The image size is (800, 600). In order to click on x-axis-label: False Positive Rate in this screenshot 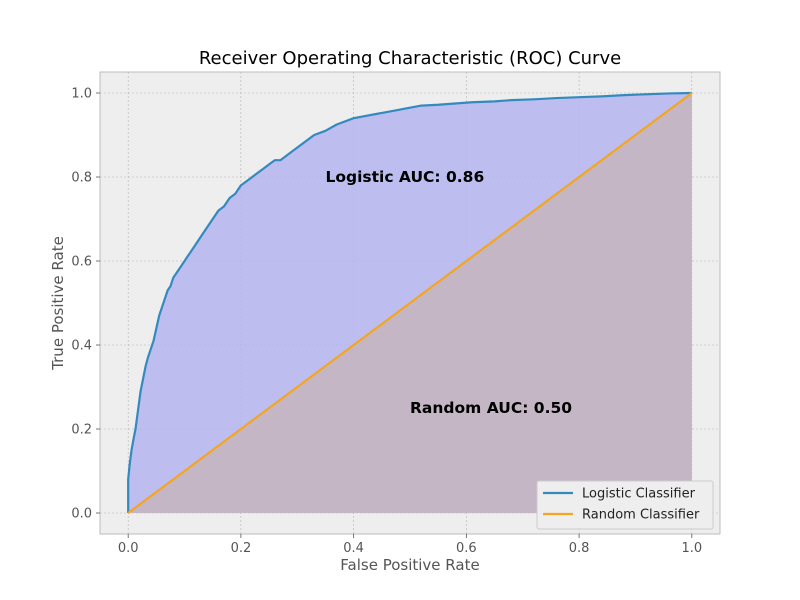, I will do `click(409, 565)`.